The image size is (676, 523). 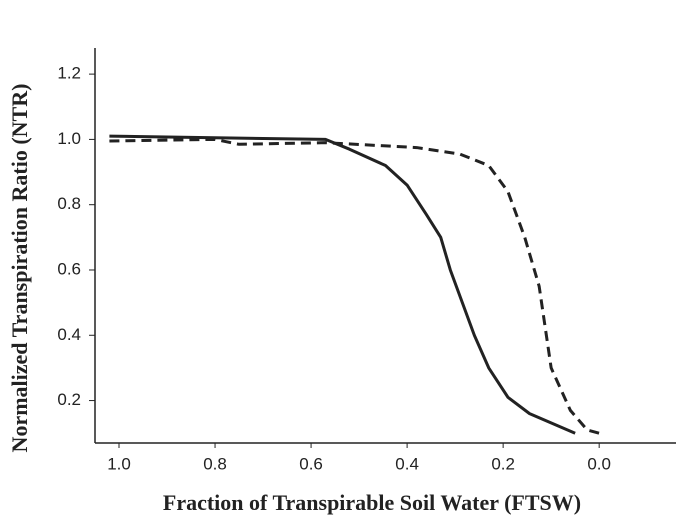 I want to click on y-tick-label: 0.2, so click(x=69, y=399).